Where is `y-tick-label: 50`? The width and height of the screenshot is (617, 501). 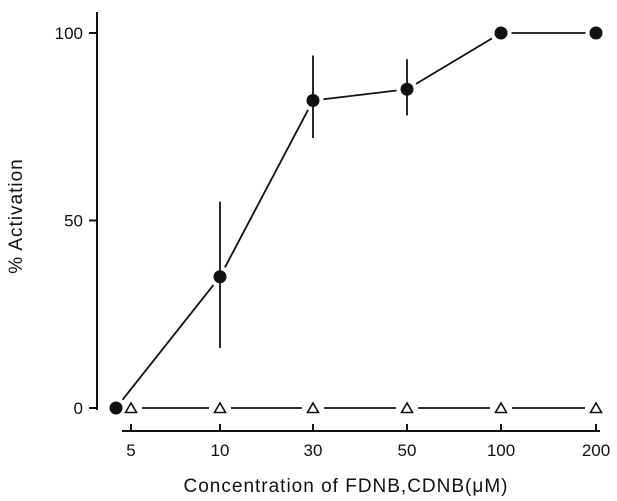 y-tick-label: 50 is located at coordinates (73, 221).